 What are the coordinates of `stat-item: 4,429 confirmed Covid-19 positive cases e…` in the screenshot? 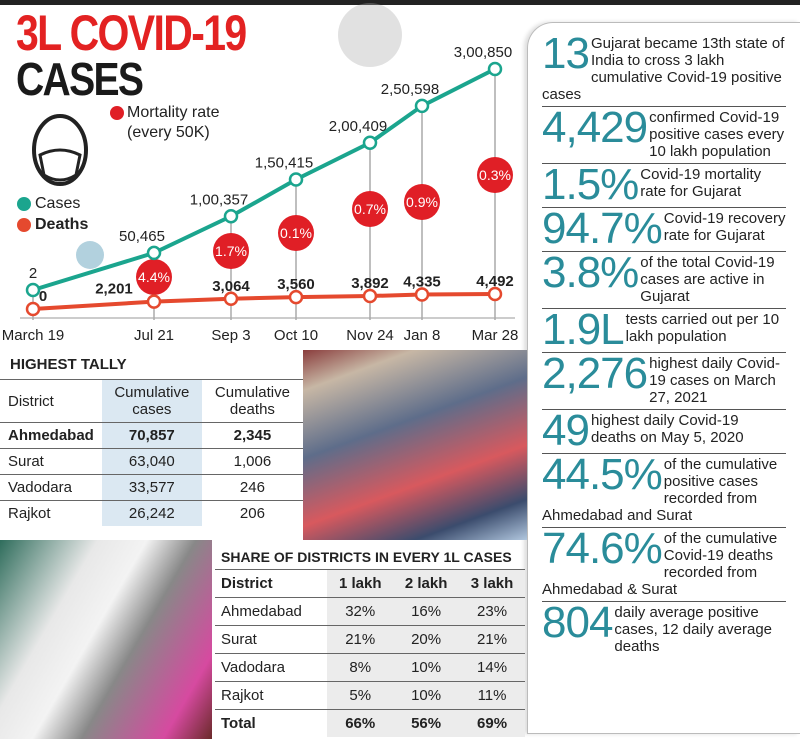 It's located at (664, 133).